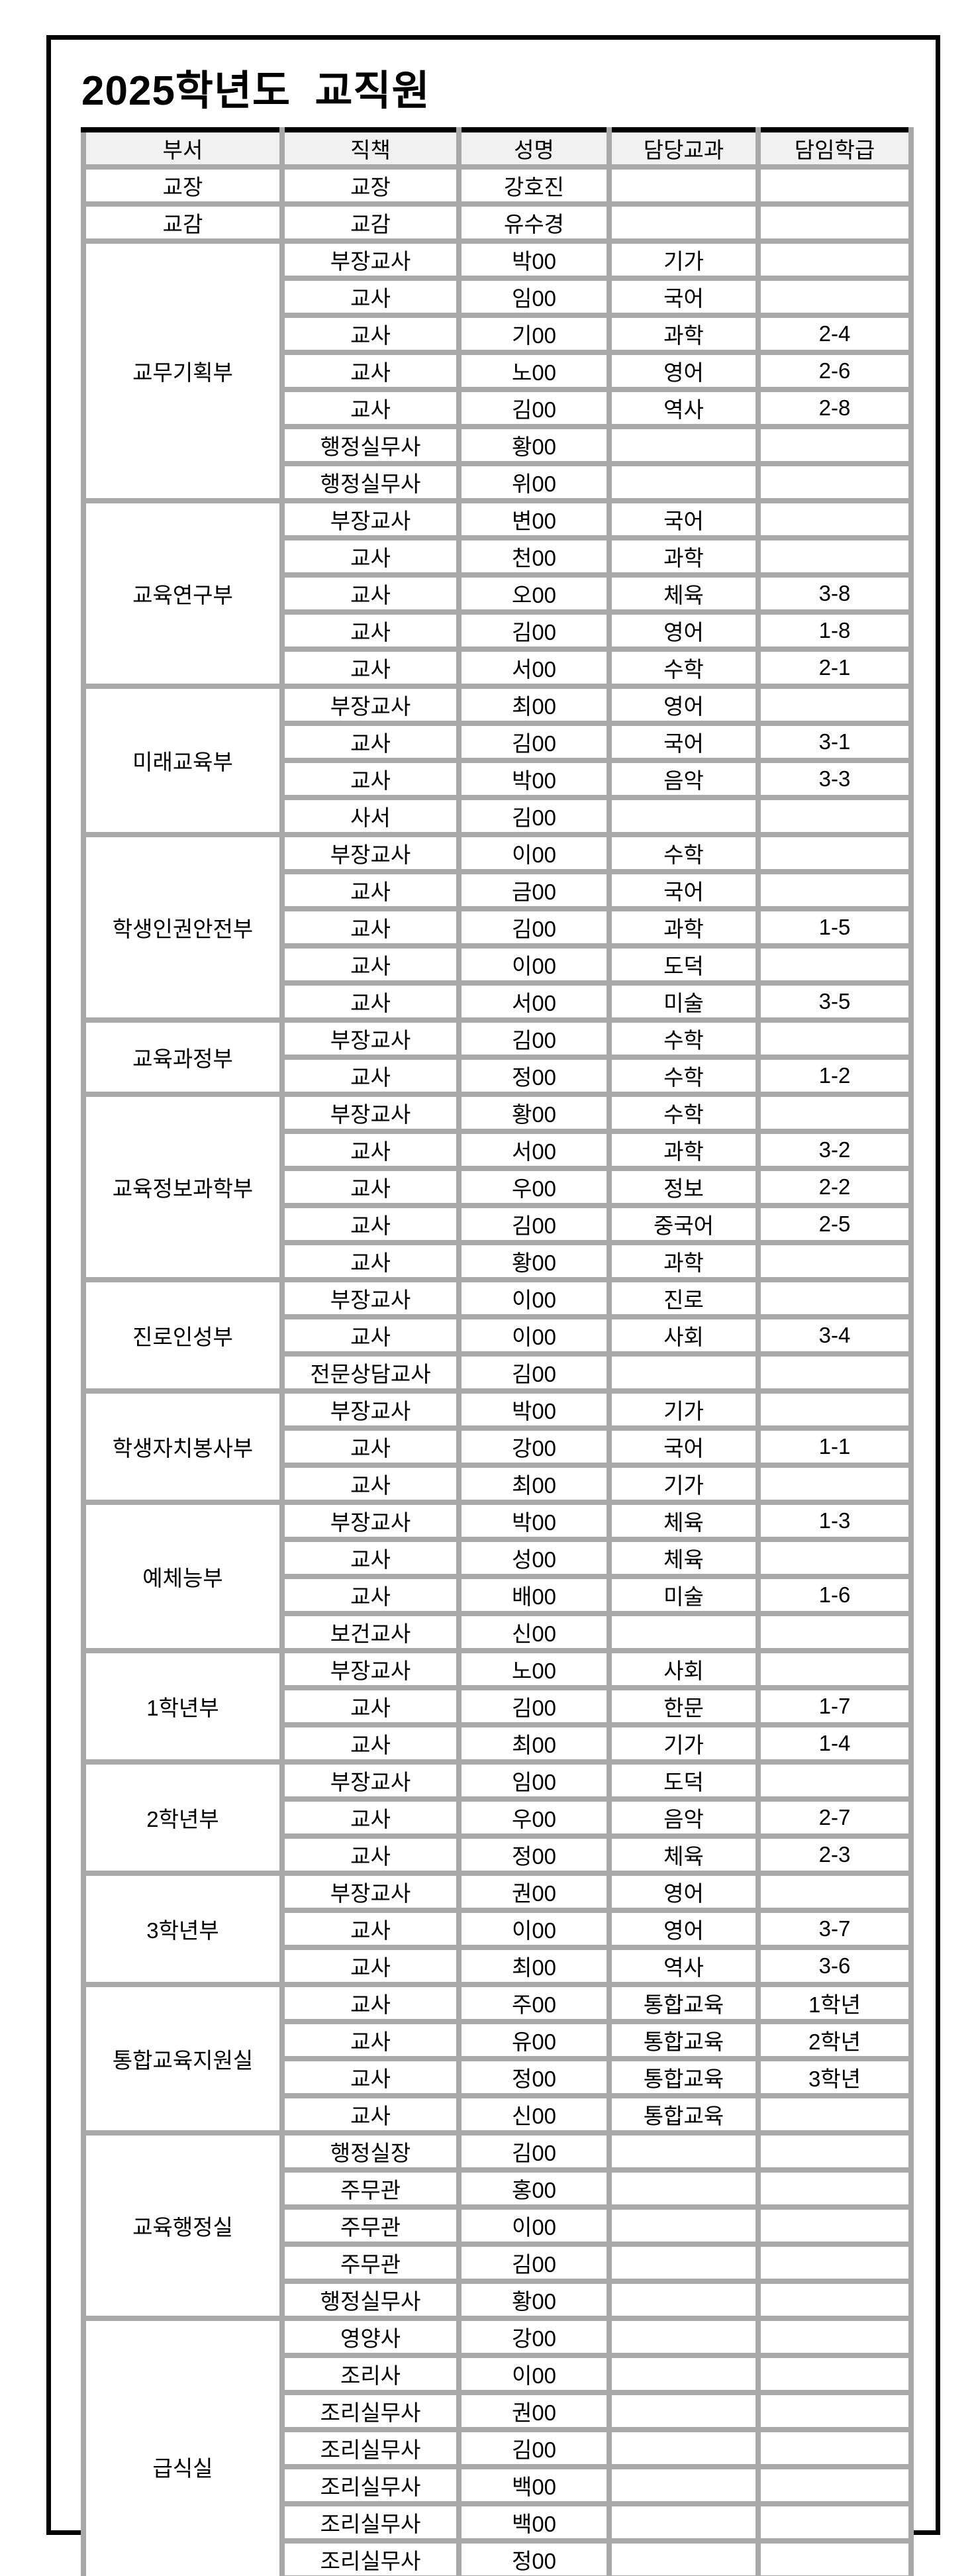 The height and width of the screenshot is (2576, 974). I want to click on table-row: 교사 이00 영어 3-7, so click(498, 1929).